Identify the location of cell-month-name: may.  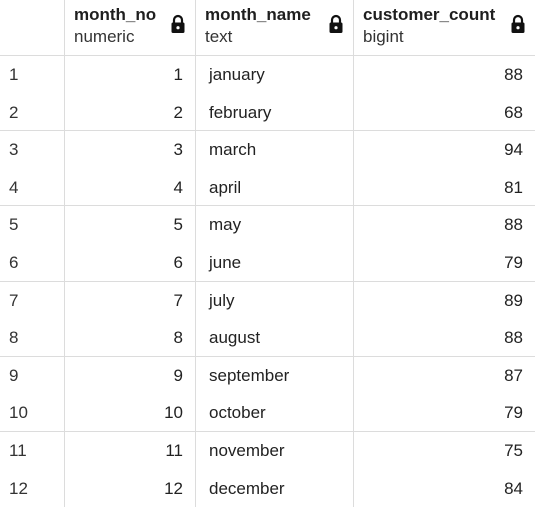
(275, 225).